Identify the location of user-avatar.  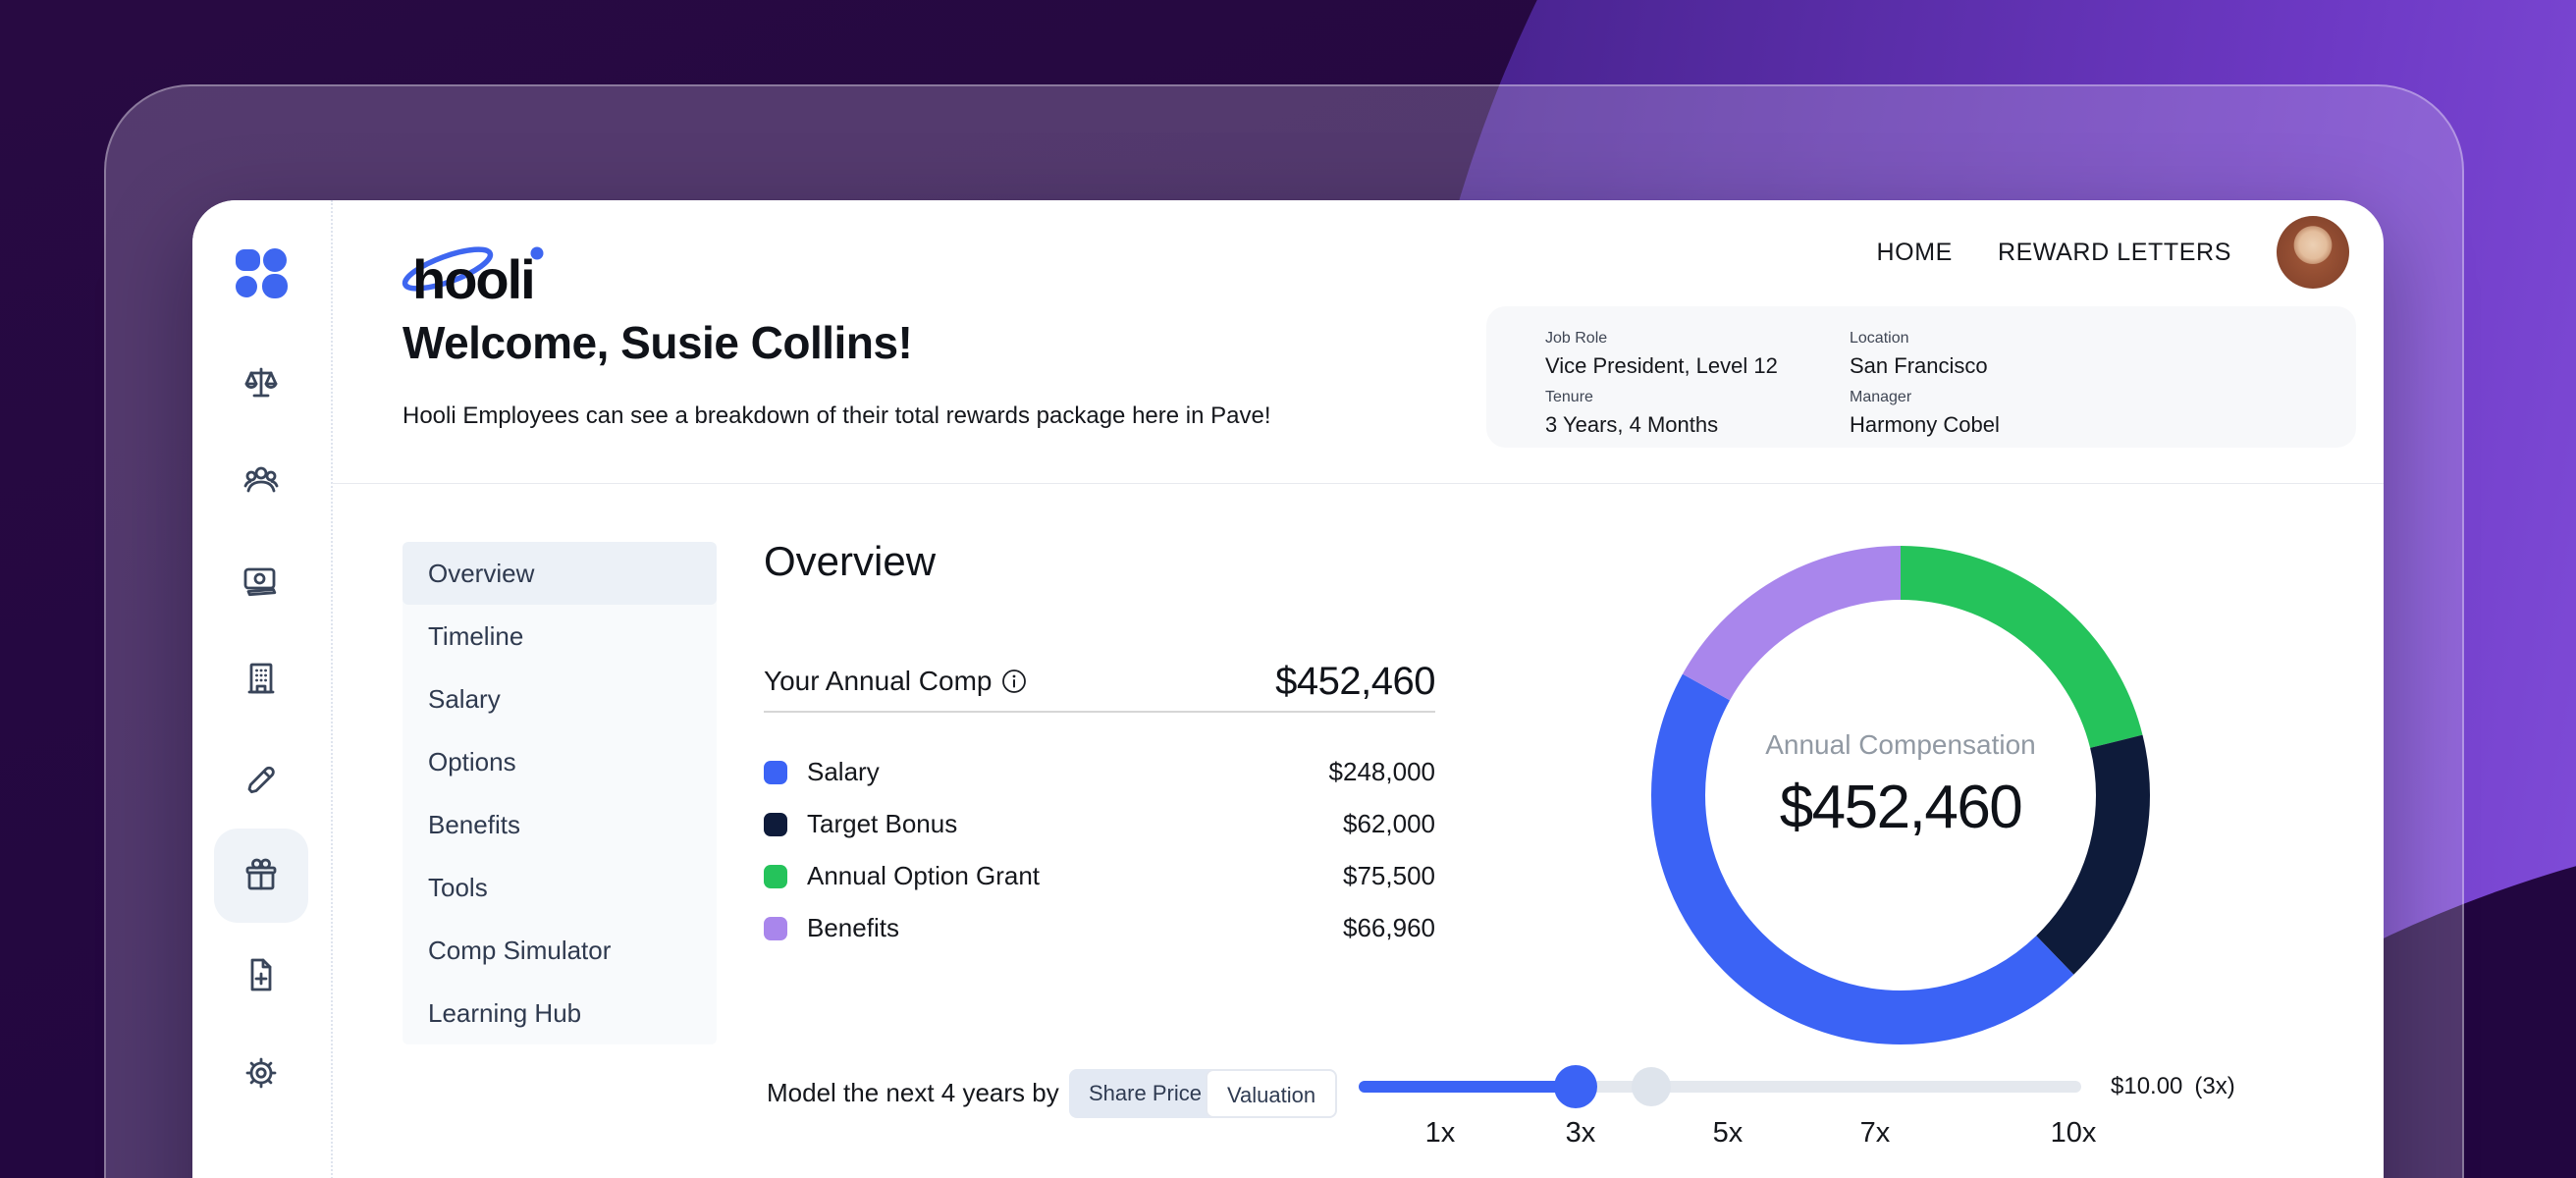
(2313, 252).